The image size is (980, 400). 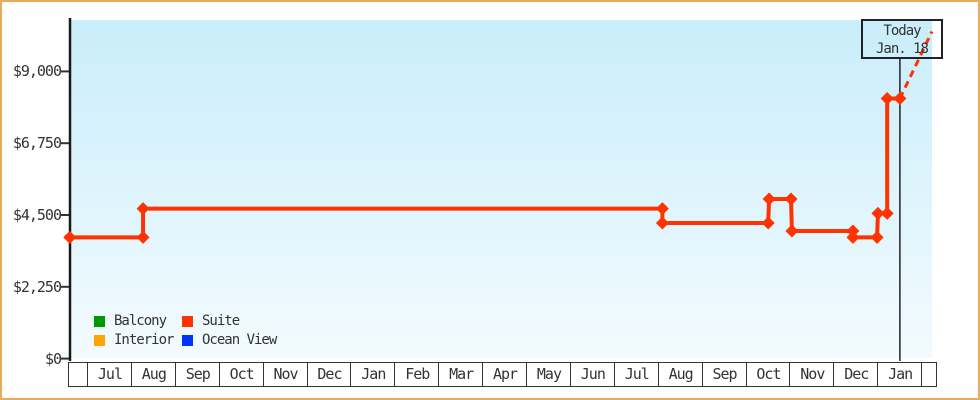 What do you see at coordinates (37, 143) in the screenshot?
I see `y-axis-label: $6,750` at bounding box center [37, 143].